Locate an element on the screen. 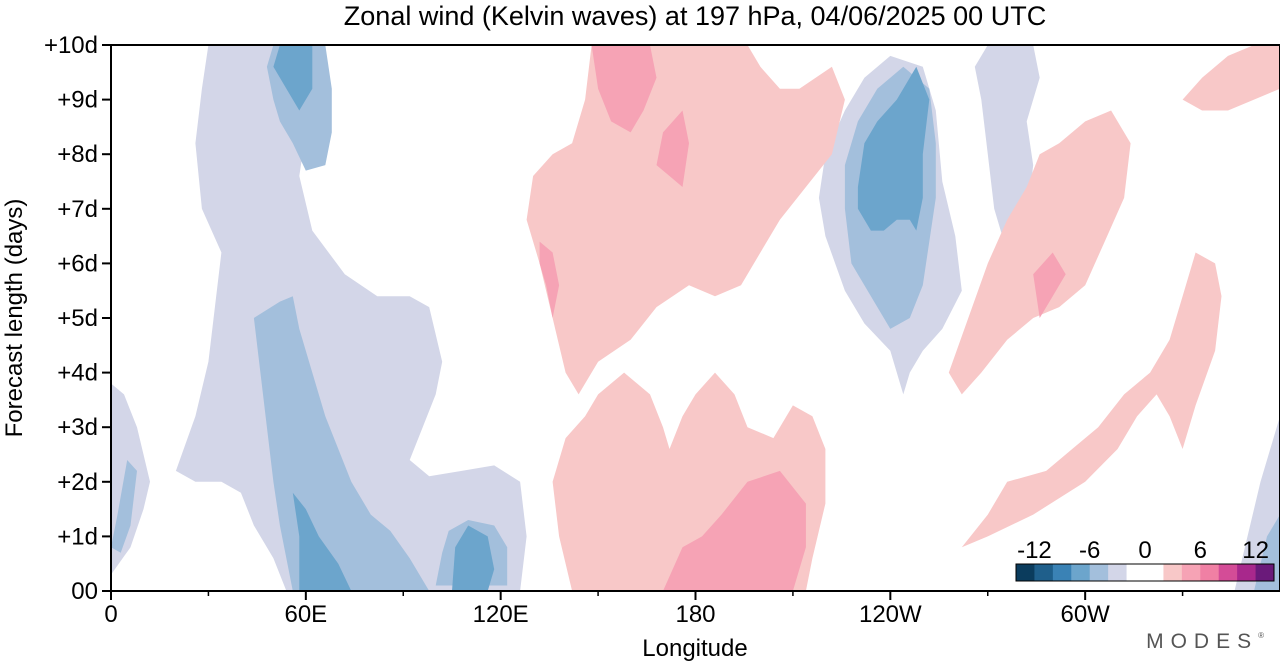 Image resolution: width=1280 pixels, height=664 pixels. x-axis: 0 60E 120E 180 120W 60W is located at coordinates (644, 609).